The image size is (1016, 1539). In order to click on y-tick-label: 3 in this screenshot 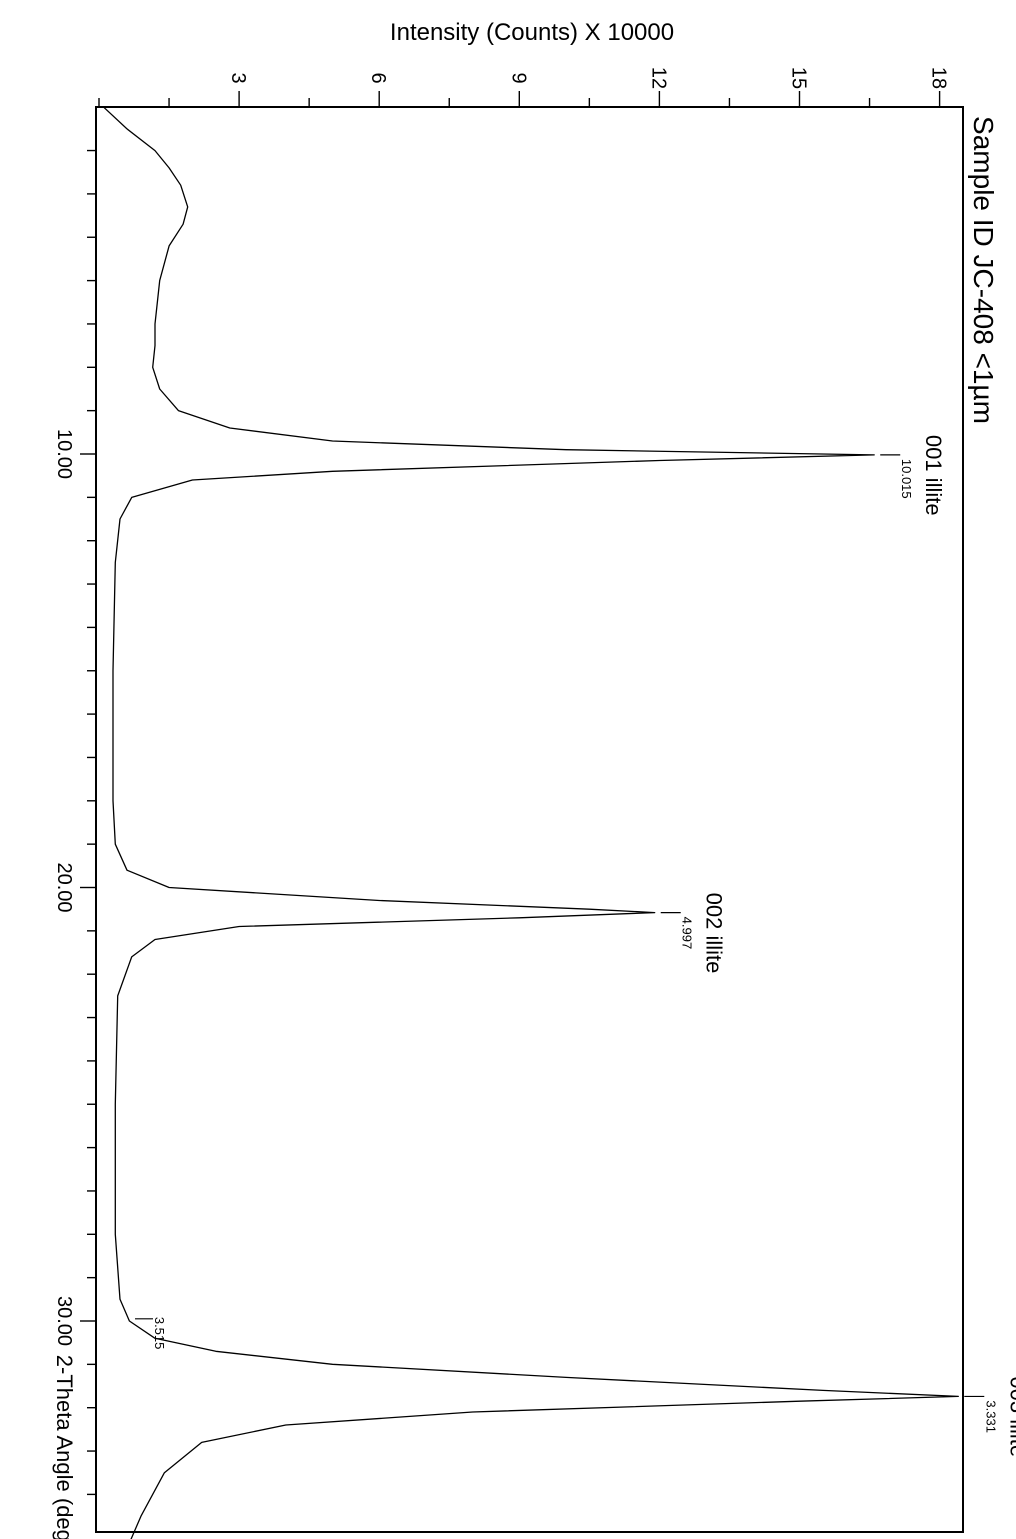, I will do `click(238, 77)`.